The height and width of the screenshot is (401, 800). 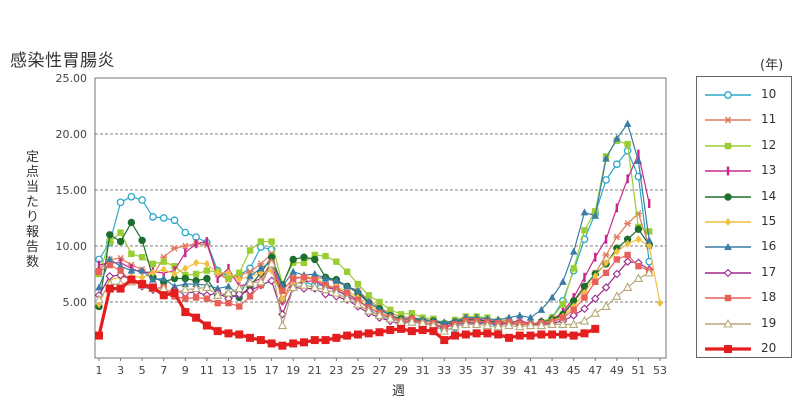 What do you see at coordinates (746, 349) in the screenshot?
I see `legend-item-20: 20` at bounding box center [746, 349].